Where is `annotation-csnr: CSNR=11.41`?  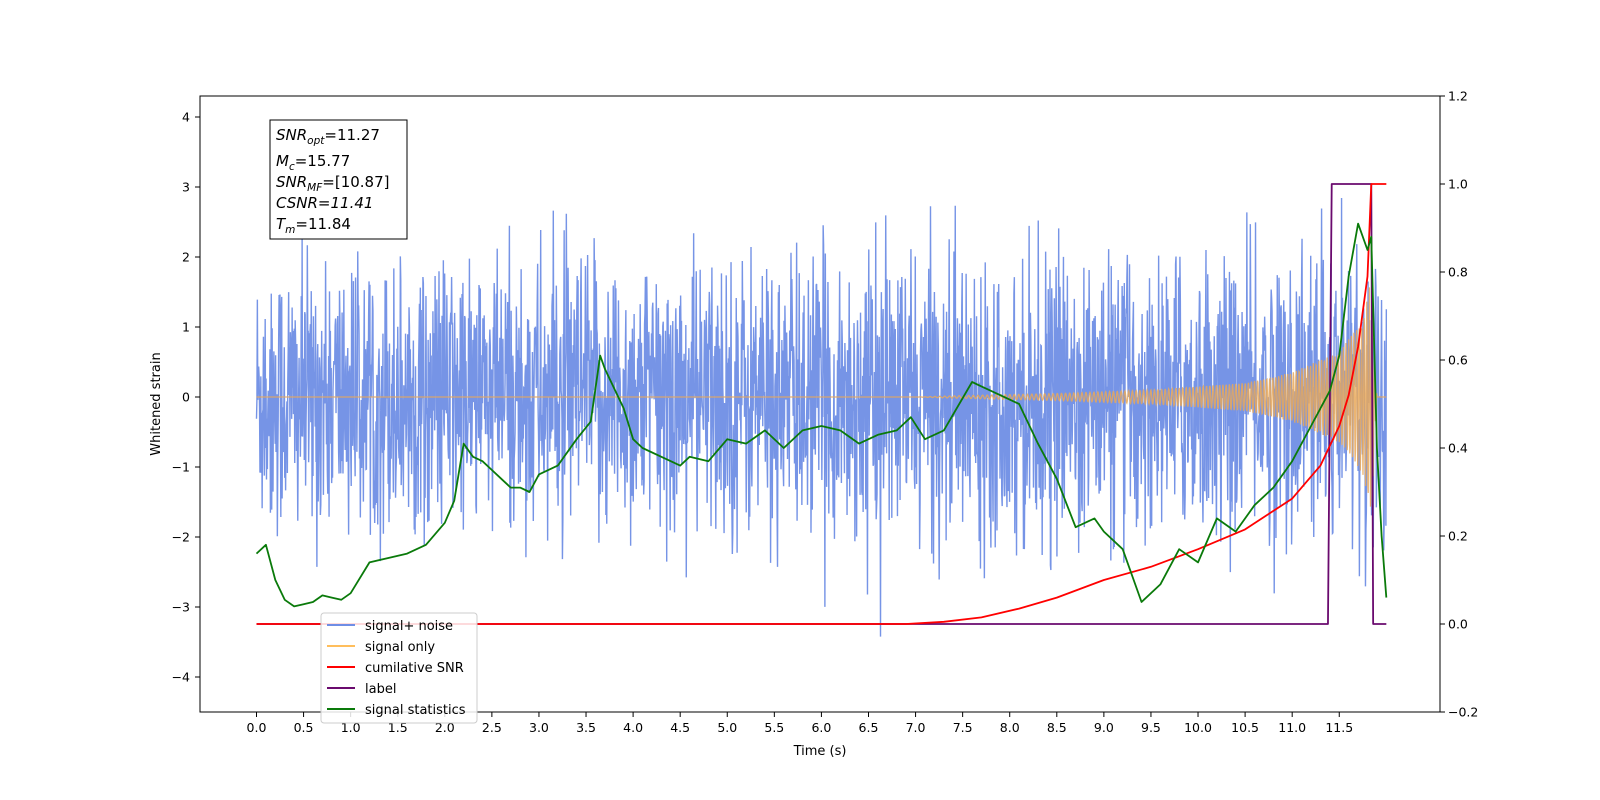
annotation-csnr: CSNR=11.41 is located at coordinates (324, 203).